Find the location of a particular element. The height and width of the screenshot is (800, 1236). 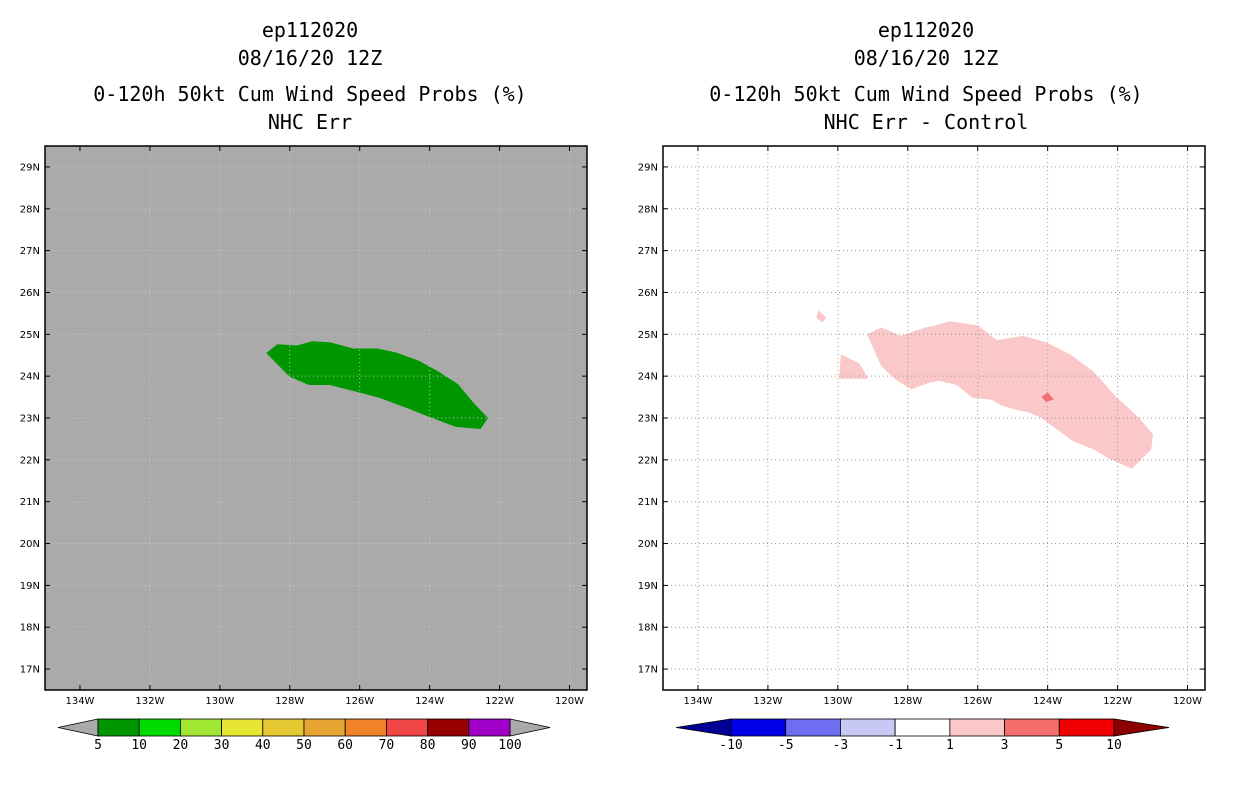

y-tick-label: 19N is located at coordinates (648, 586).